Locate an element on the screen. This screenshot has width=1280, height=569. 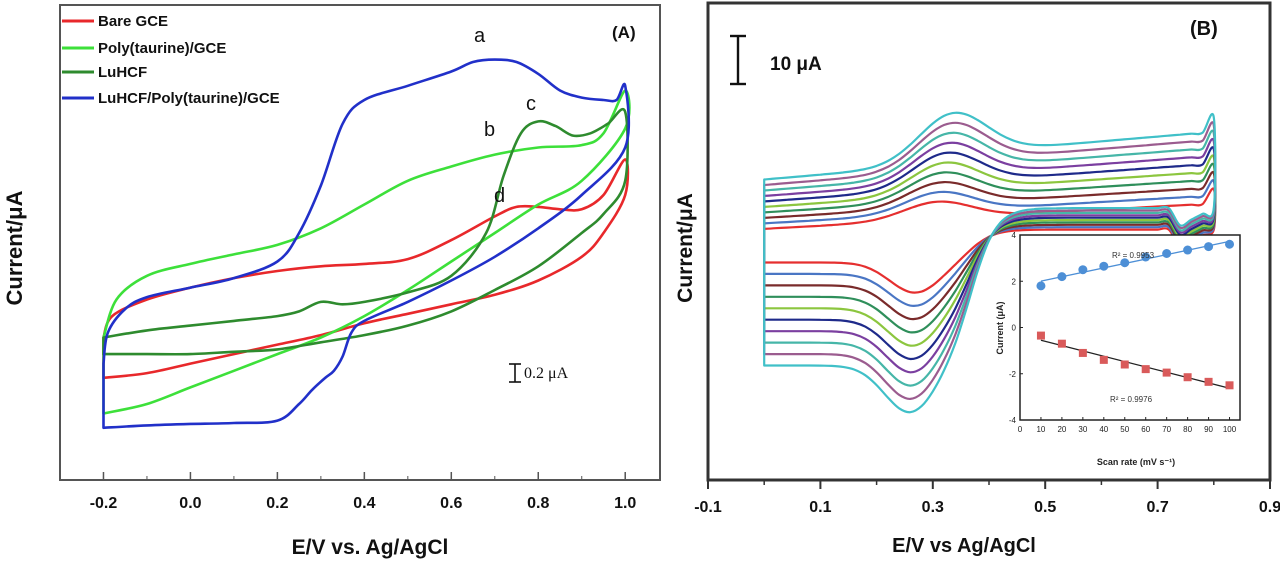
panel-a-x-tick-label: -0.2 is located at coordinates (104, 503).